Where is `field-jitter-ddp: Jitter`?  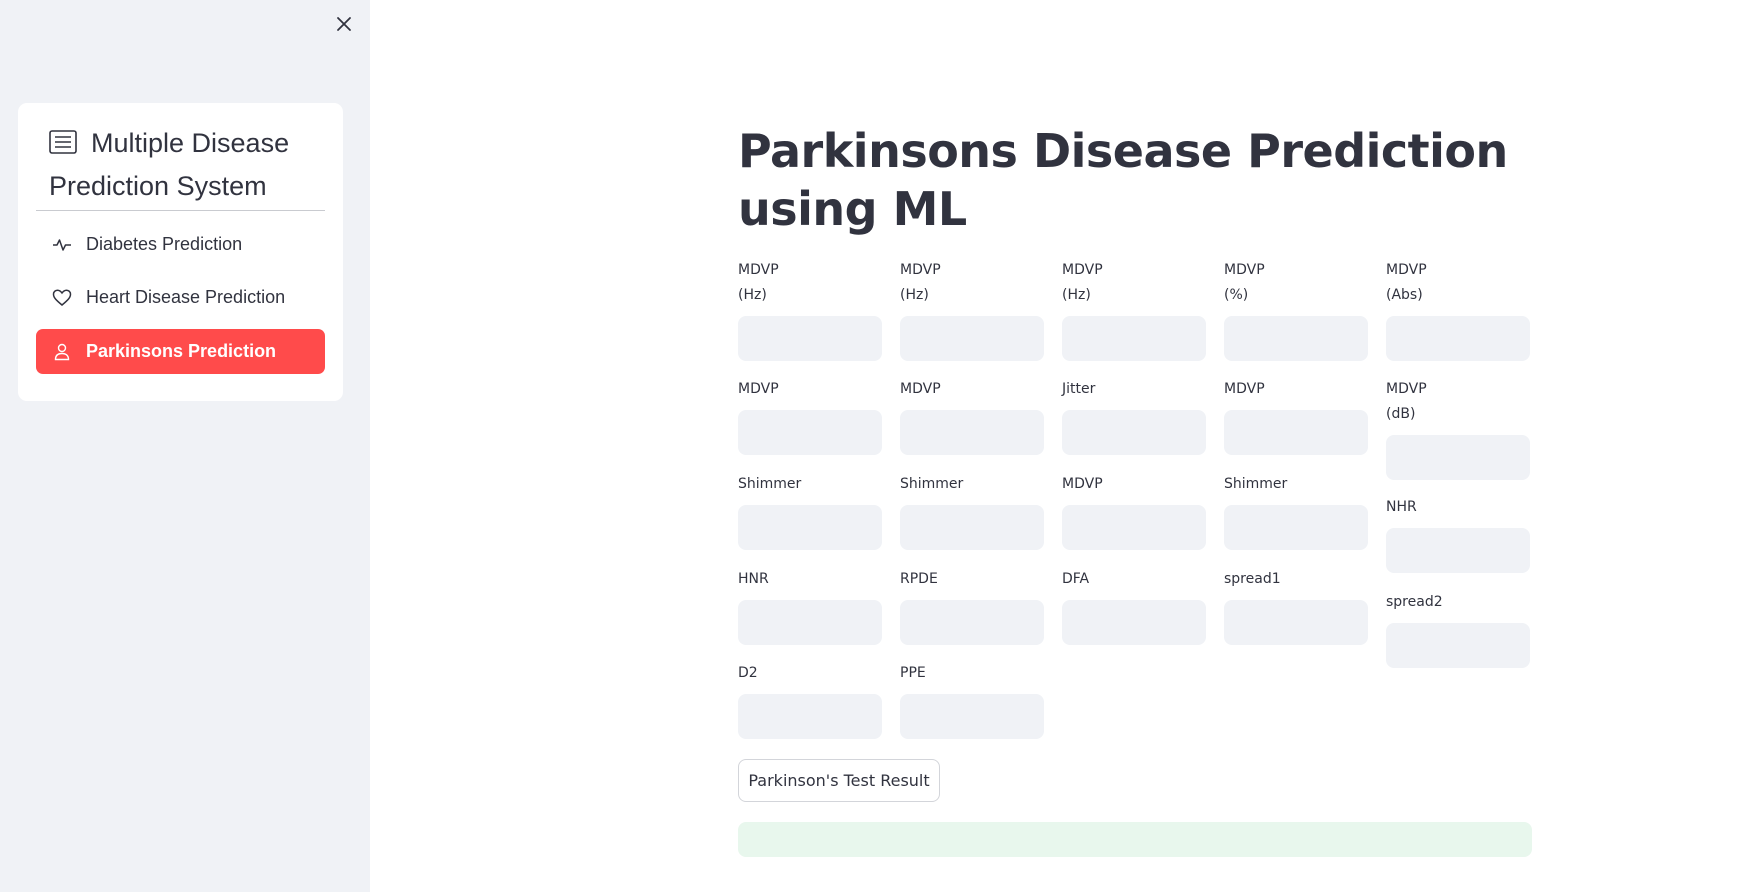
field-jitter-ddp: Jitter is located at coordinates (1134, 416).